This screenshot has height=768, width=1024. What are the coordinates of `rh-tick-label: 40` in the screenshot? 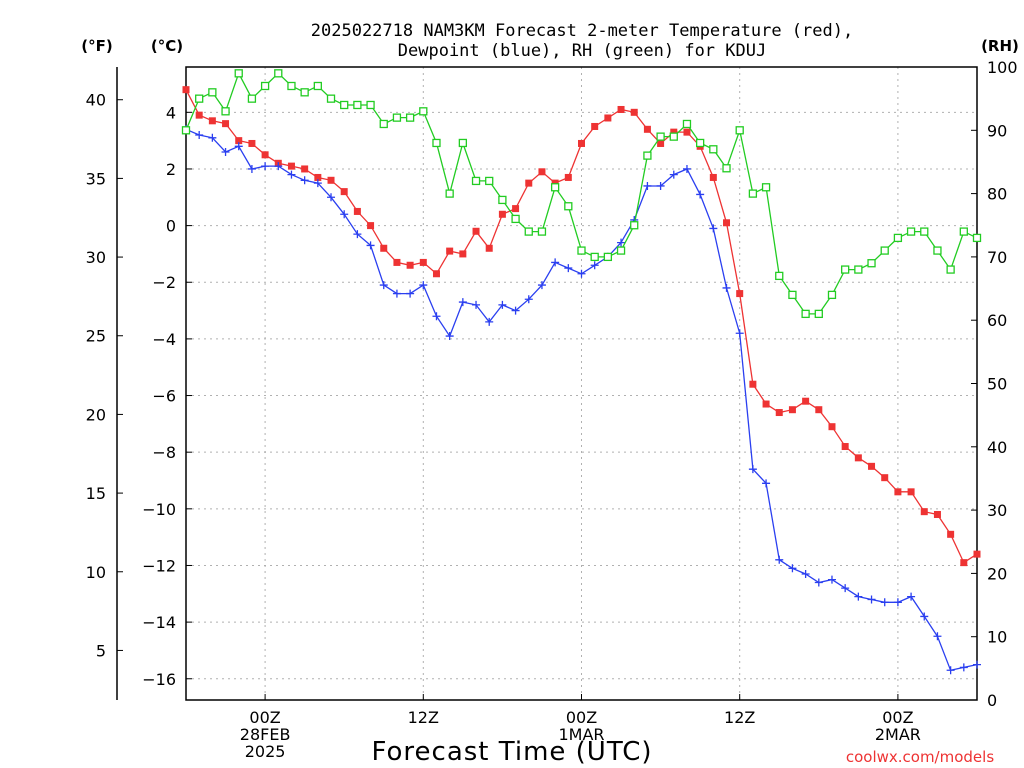 It's located at (997, 447).